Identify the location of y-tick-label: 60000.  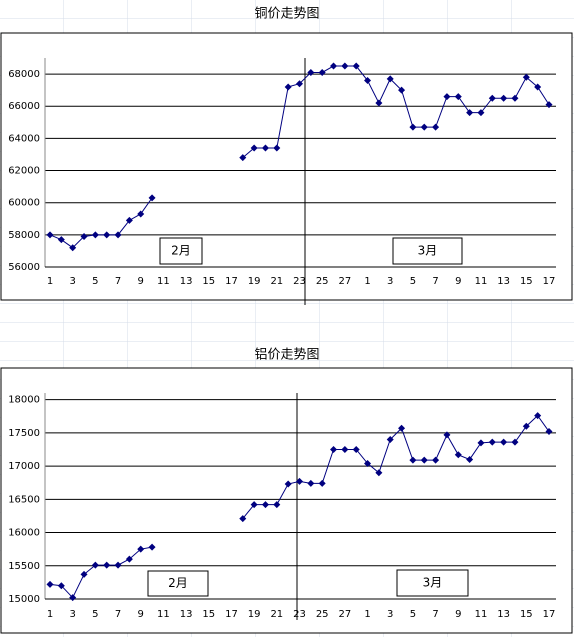
(24, 203).